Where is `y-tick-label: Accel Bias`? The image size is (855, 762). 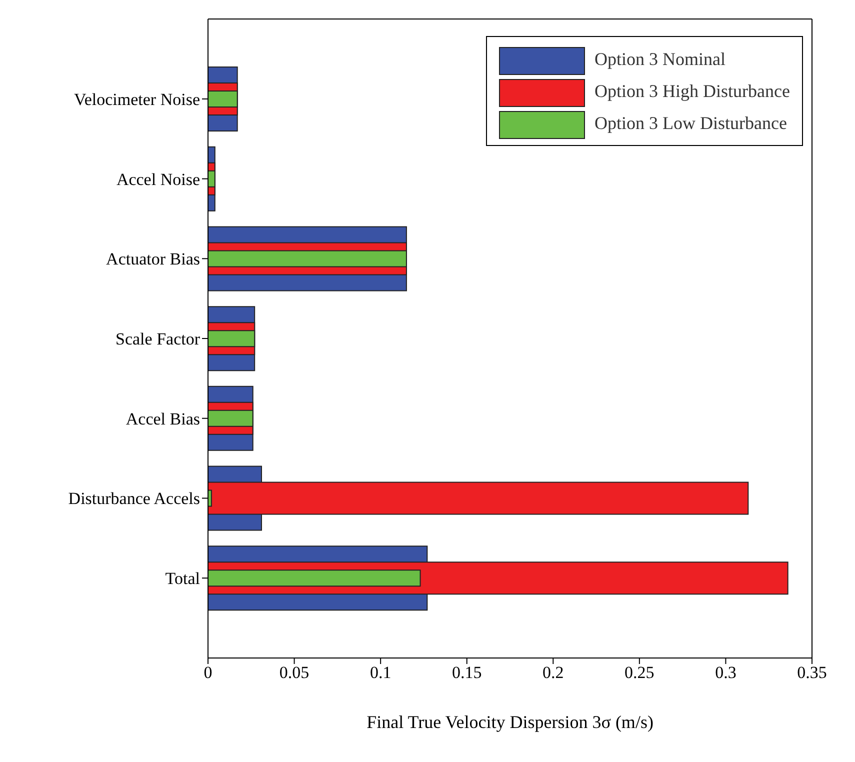 y-tick-label: Accel Bias is located at coordinates (163, 418).